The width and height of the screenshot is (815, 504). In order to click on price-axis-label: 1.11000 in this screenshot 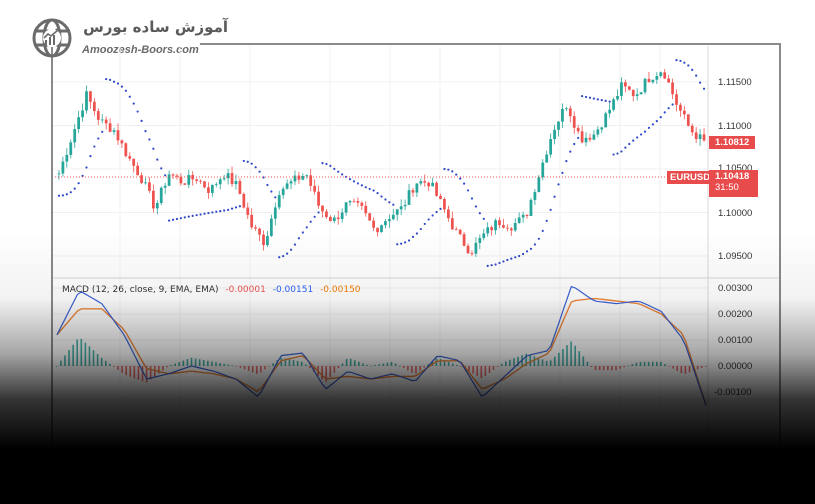, I will do `click(735, 126)`.